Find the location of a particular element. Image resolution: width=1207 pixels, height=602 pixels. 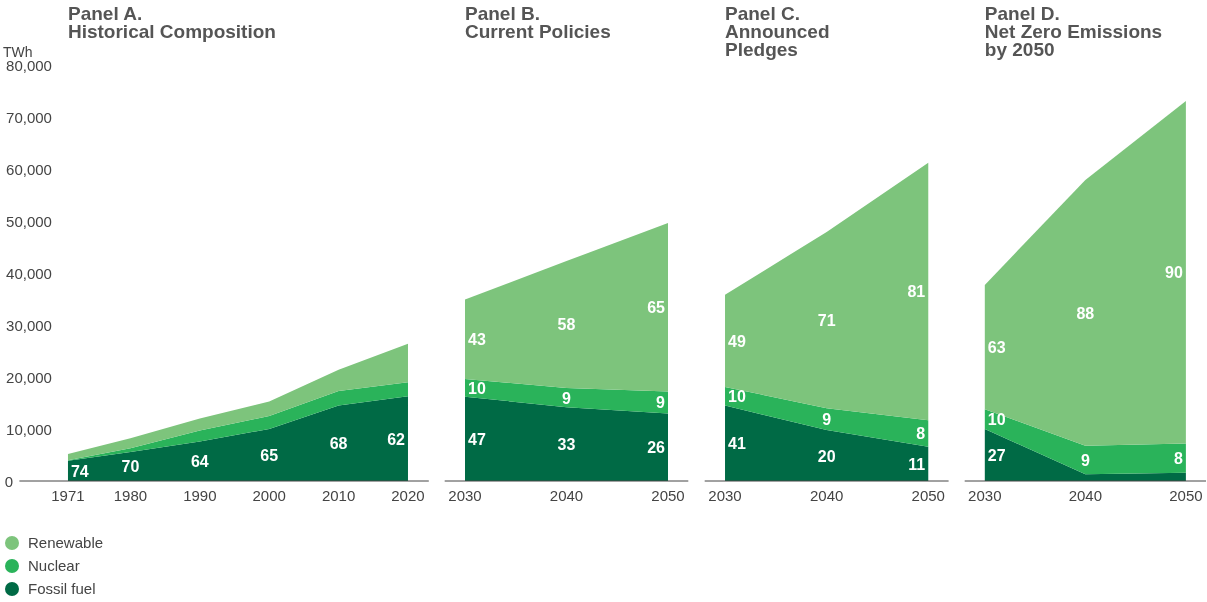

annotation: 20 is located at coordinates (826, 456).